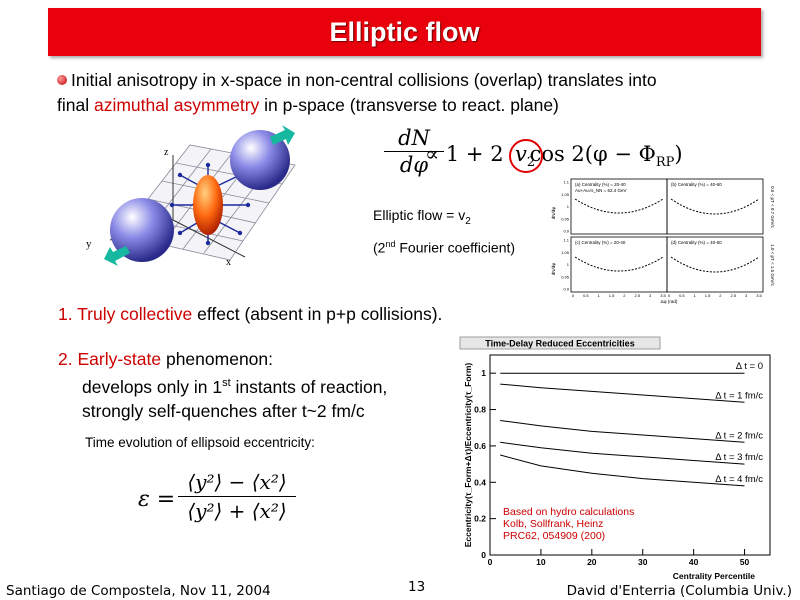 This screenshot has width=800, height=600. I want to click on y-tick-label: 0.4, so click(480, 482).